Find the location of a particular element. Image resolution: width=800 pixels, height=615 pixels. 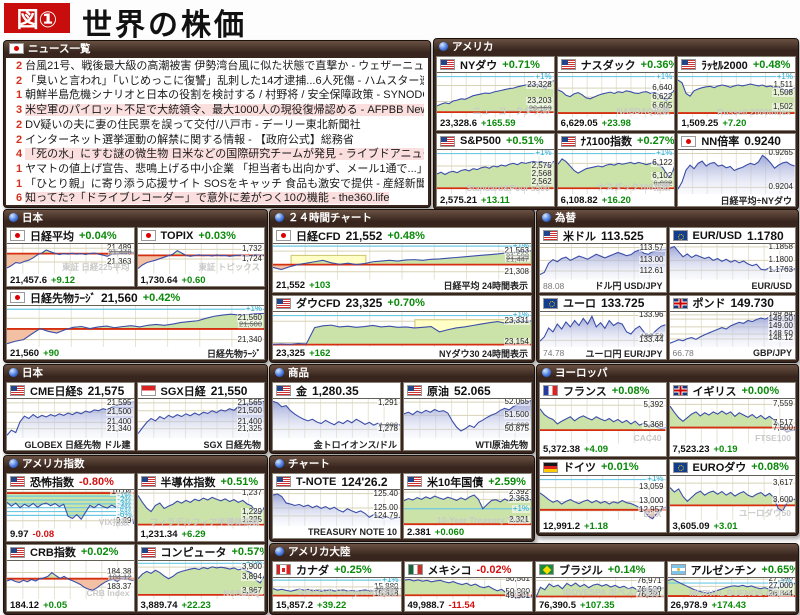

panel-title: アメリカ is located at coordinates (473, 47).